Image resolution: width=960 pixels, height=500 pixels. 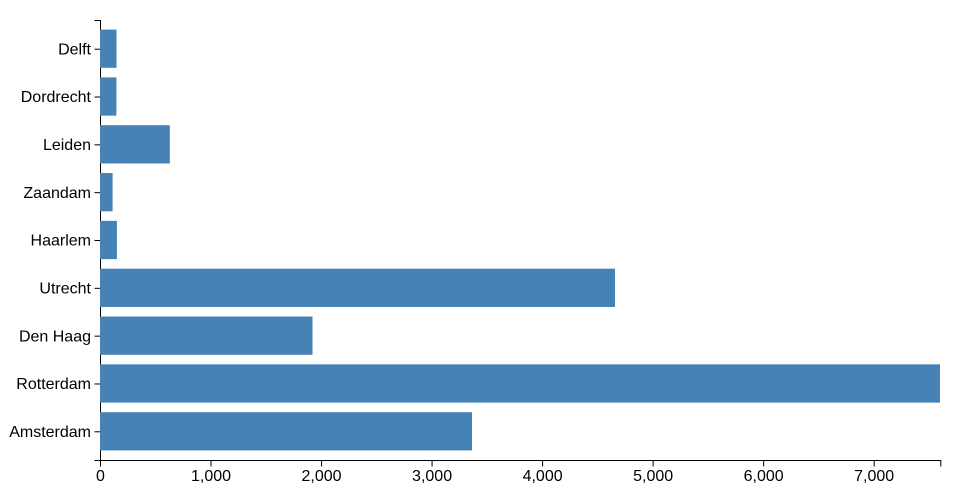 I want to click on svg-text: 2,000, so click(x=322, y=476).